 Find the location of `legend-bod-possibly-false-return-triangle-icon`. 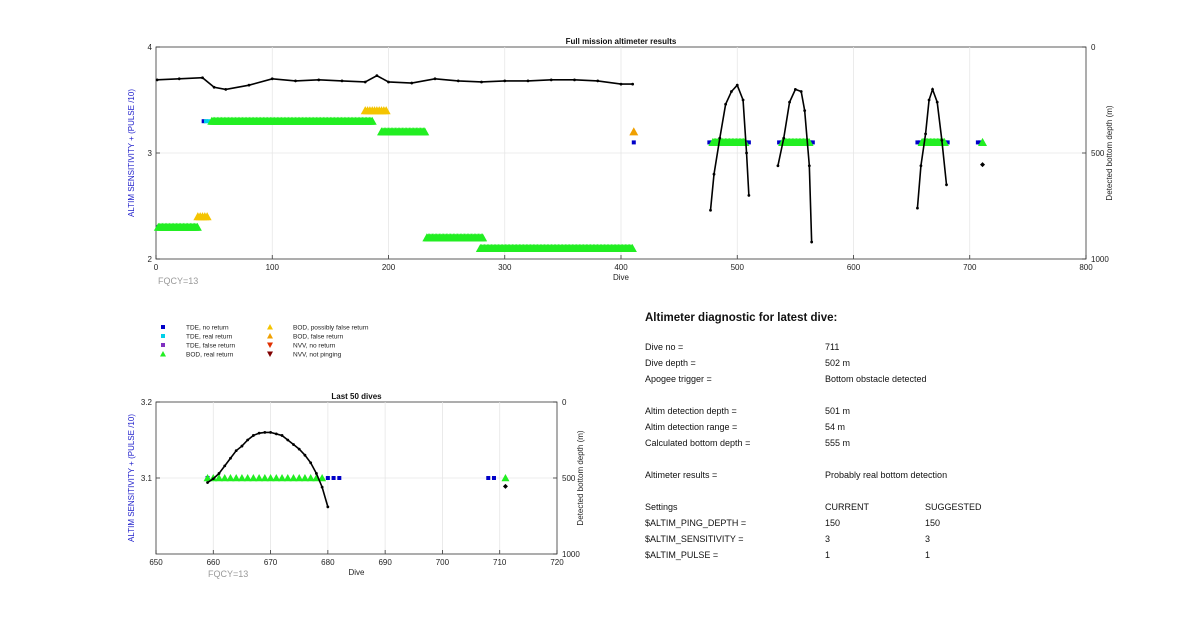

legend-bod-possibly-false-return-triangle-icon is located at coordinates (270, 327).